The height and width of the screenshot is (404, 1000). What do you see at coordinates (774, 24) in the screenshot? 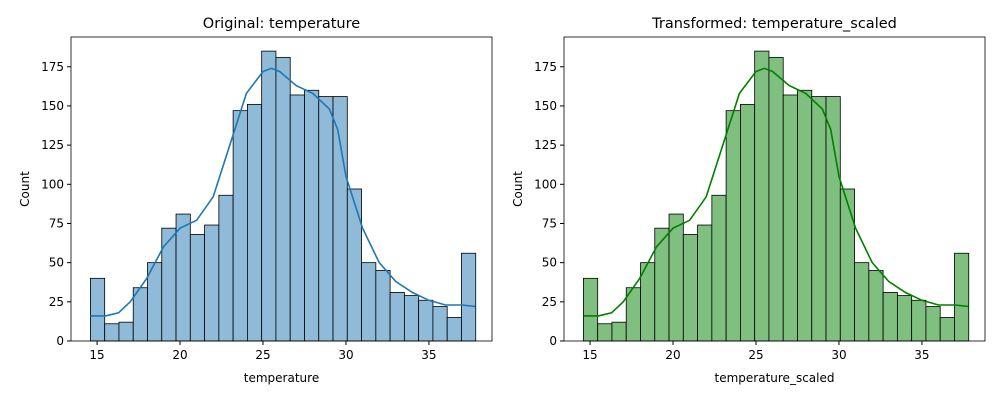
I see `chart-title: Transformed: temperature_scaled` at bounding box center [774, 24].